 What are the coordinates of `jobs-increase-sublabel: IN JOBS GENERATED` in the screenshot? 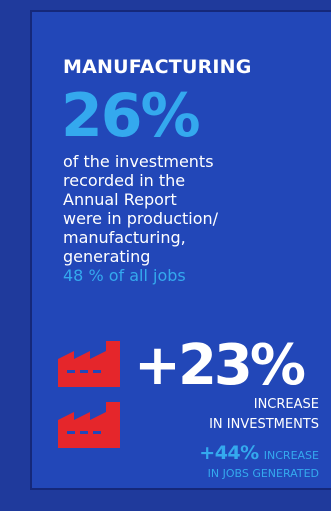 It's located at (263, 473).